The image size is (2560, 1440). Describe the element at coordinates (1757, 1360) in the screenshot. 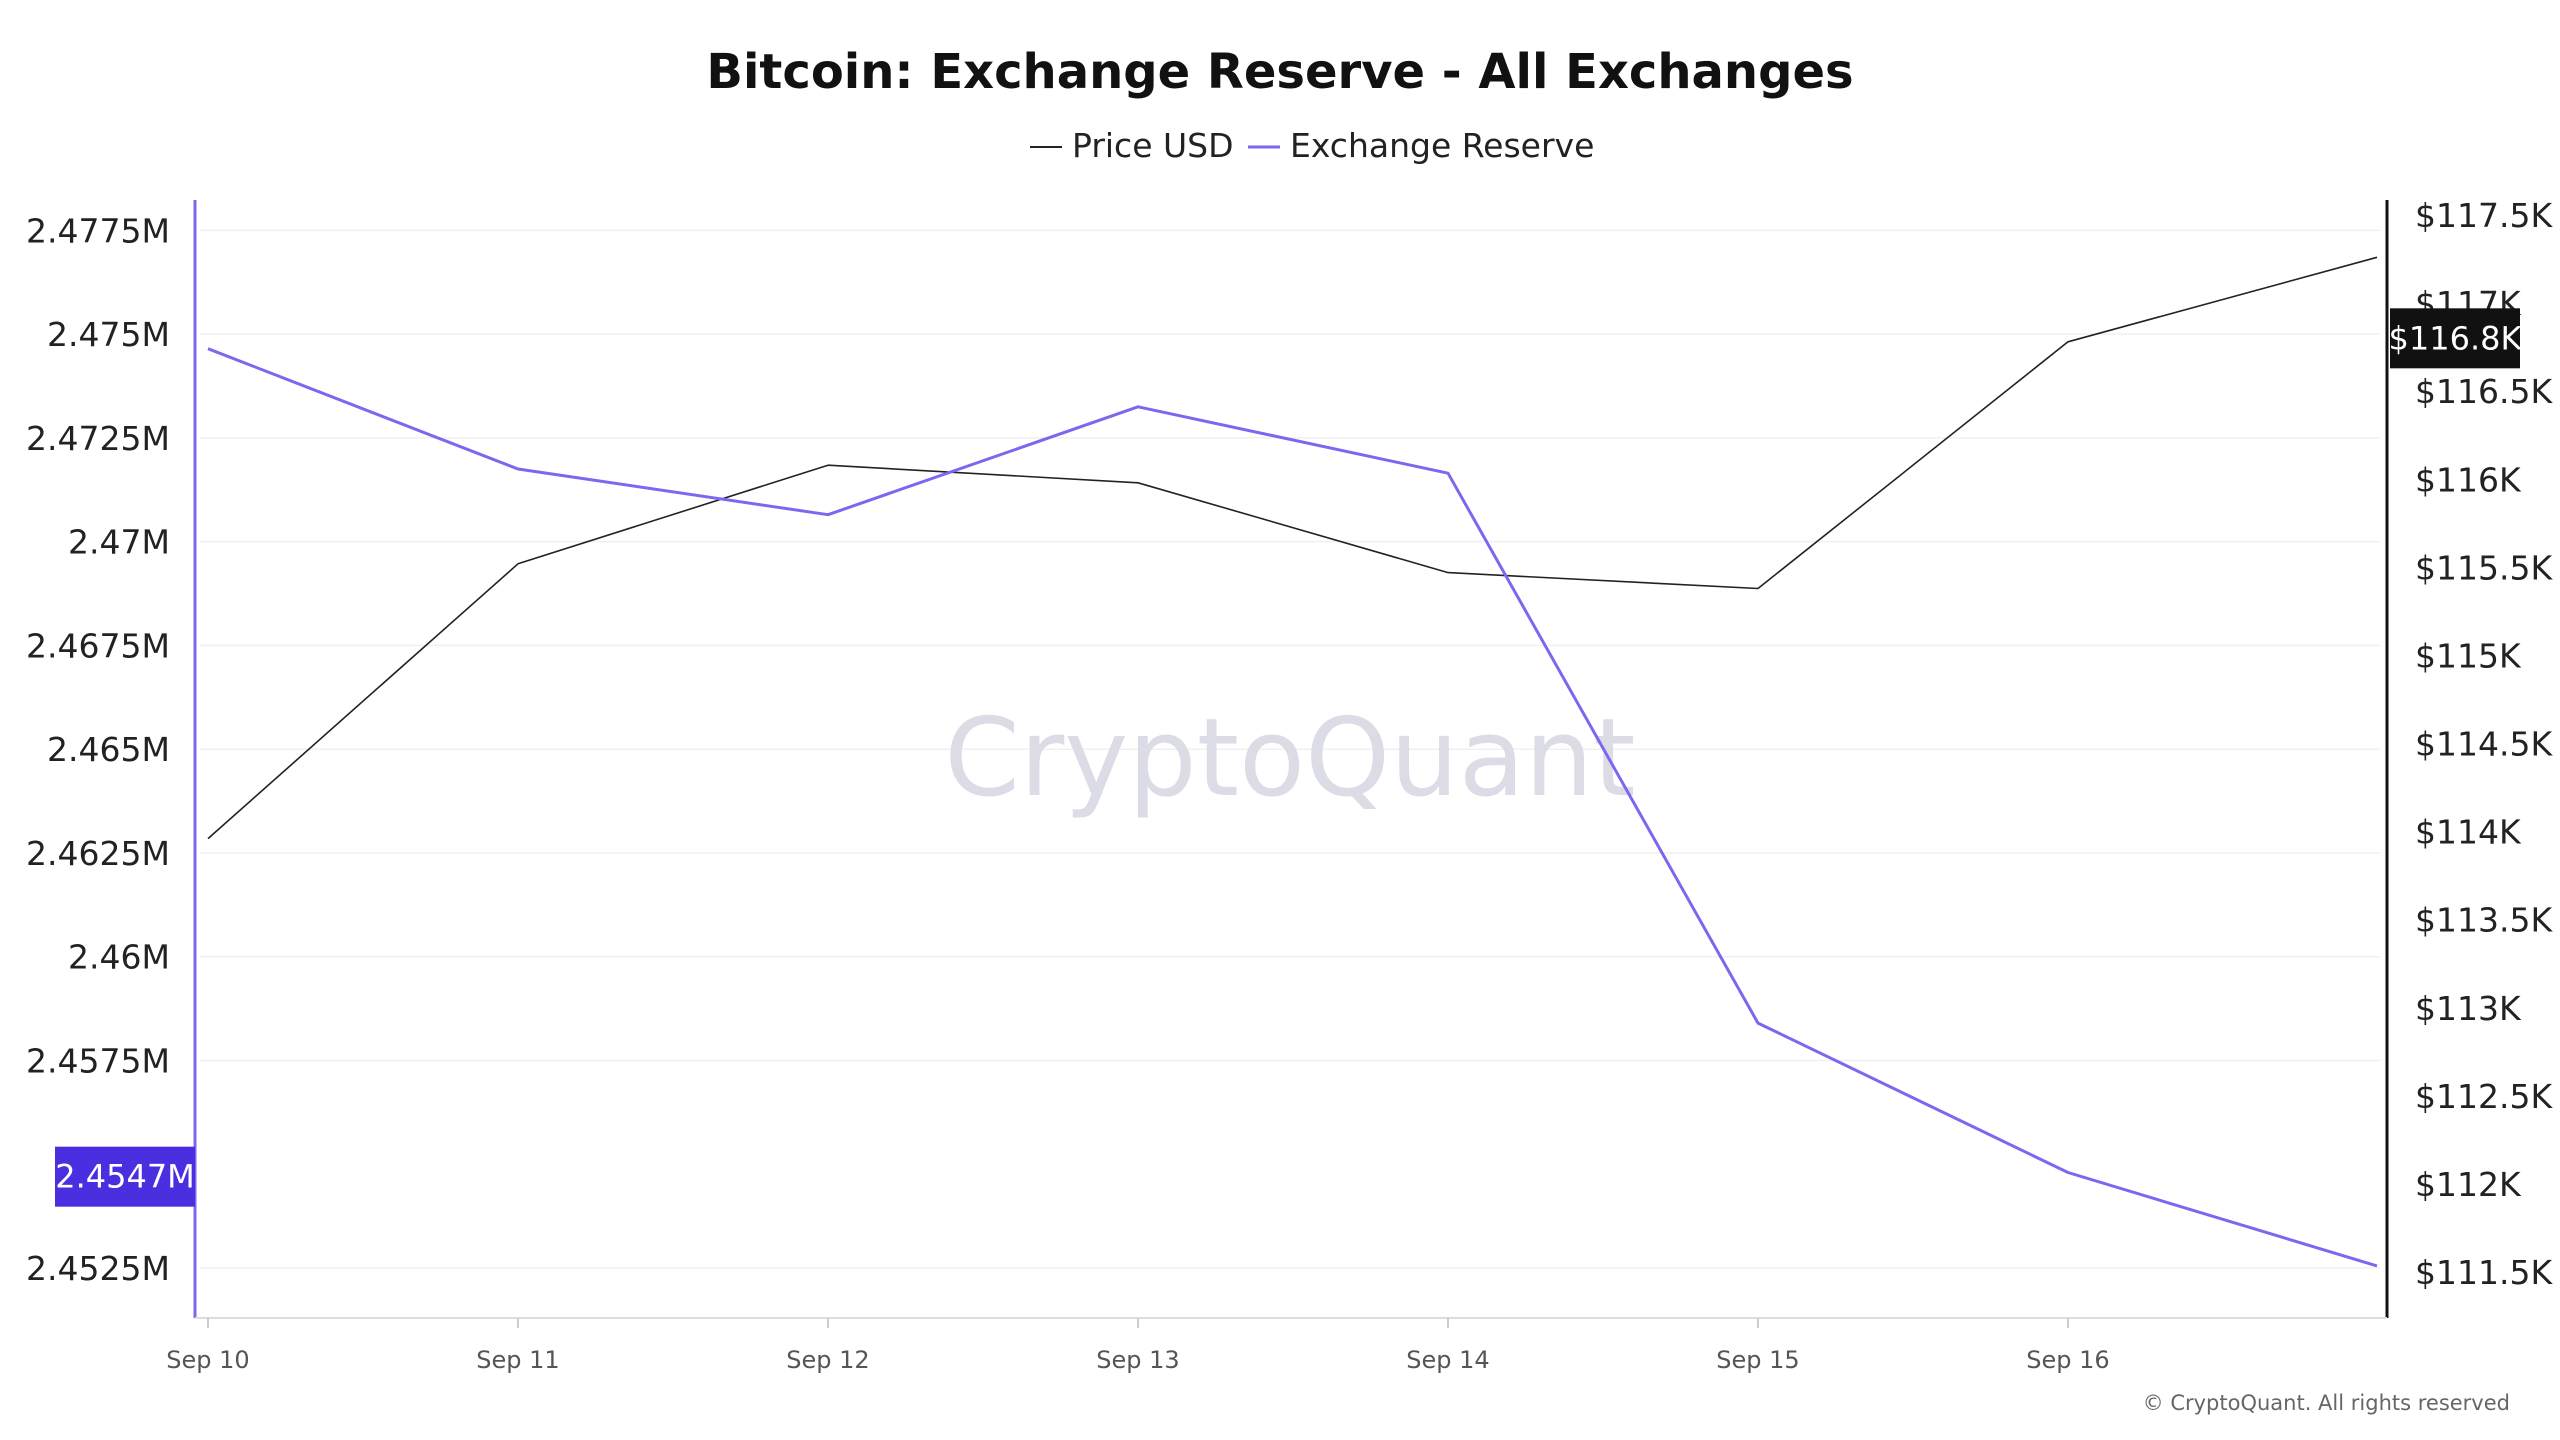

I see `x-tick-label: Sep 15` at that location.